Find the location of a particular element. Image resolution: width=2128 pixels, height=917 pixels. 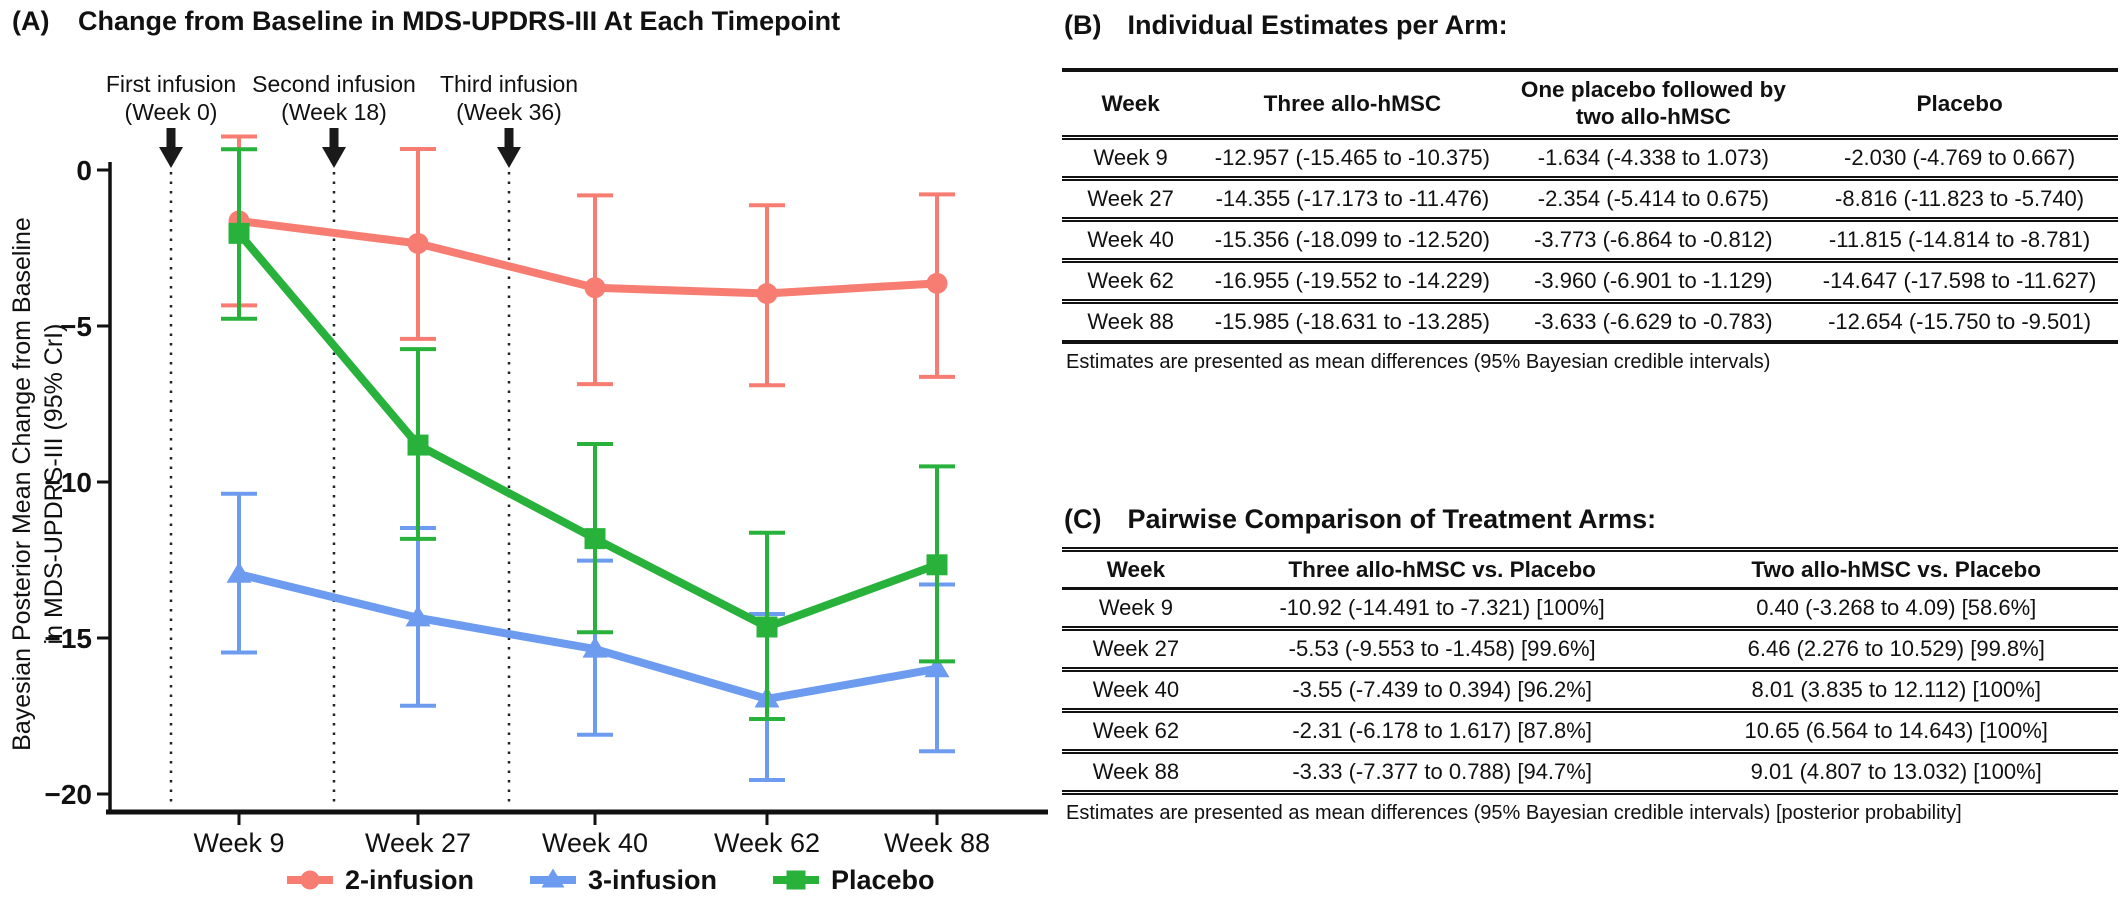

annotation-sublabel: (Week 0) is located at coordinates (171, 112).